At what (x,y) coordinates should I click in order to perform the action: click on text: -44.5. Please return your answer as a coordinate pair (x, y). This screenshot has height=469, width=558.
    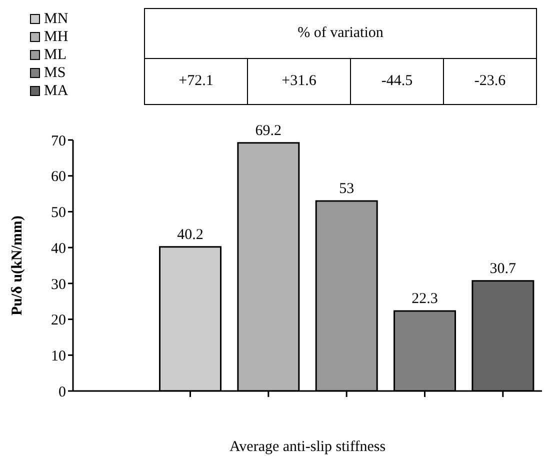
    Looking at the image, I should click on (397, 81).